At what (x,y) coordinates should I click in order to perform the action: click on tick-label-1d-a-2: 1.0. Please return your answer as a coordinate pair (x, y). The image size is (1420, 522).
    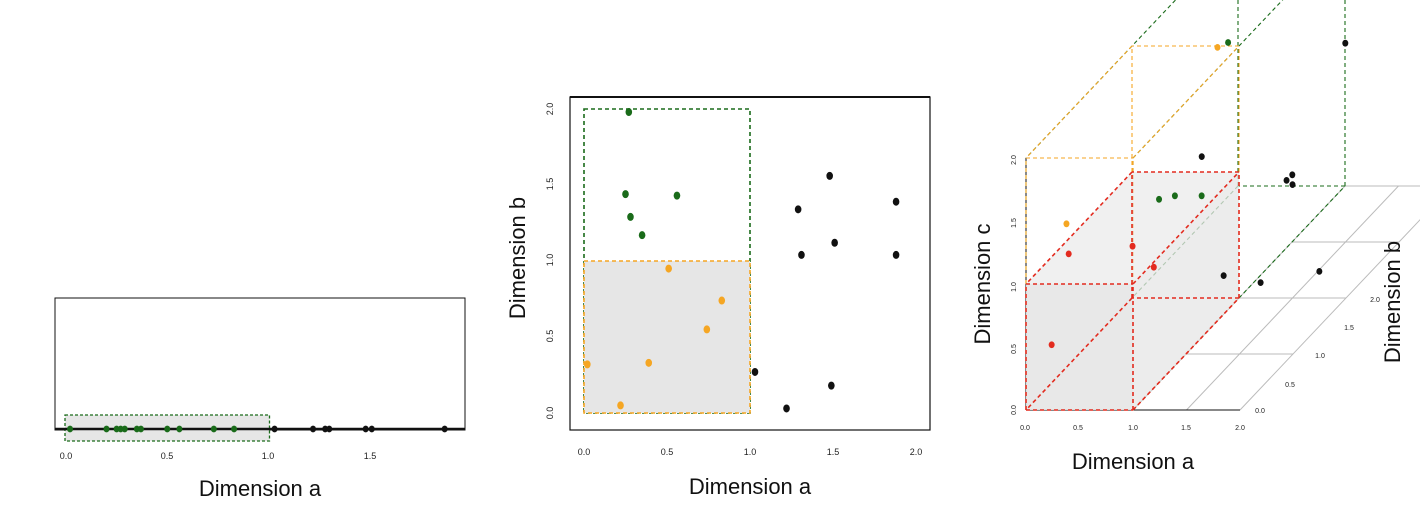
    Looking at the image, I should click on (268, 456).